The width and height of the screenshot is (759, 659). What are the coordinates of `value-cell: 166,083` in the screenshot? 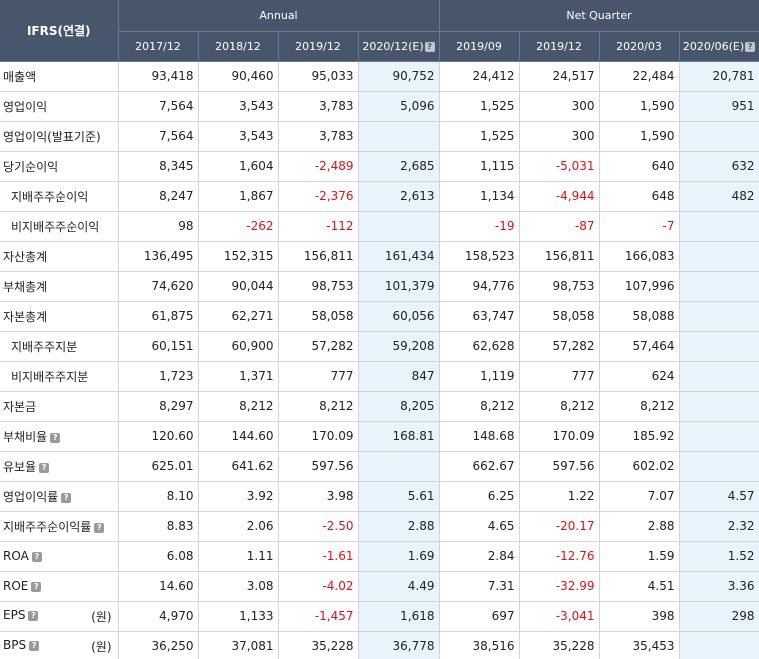 It's located at (639, 256).